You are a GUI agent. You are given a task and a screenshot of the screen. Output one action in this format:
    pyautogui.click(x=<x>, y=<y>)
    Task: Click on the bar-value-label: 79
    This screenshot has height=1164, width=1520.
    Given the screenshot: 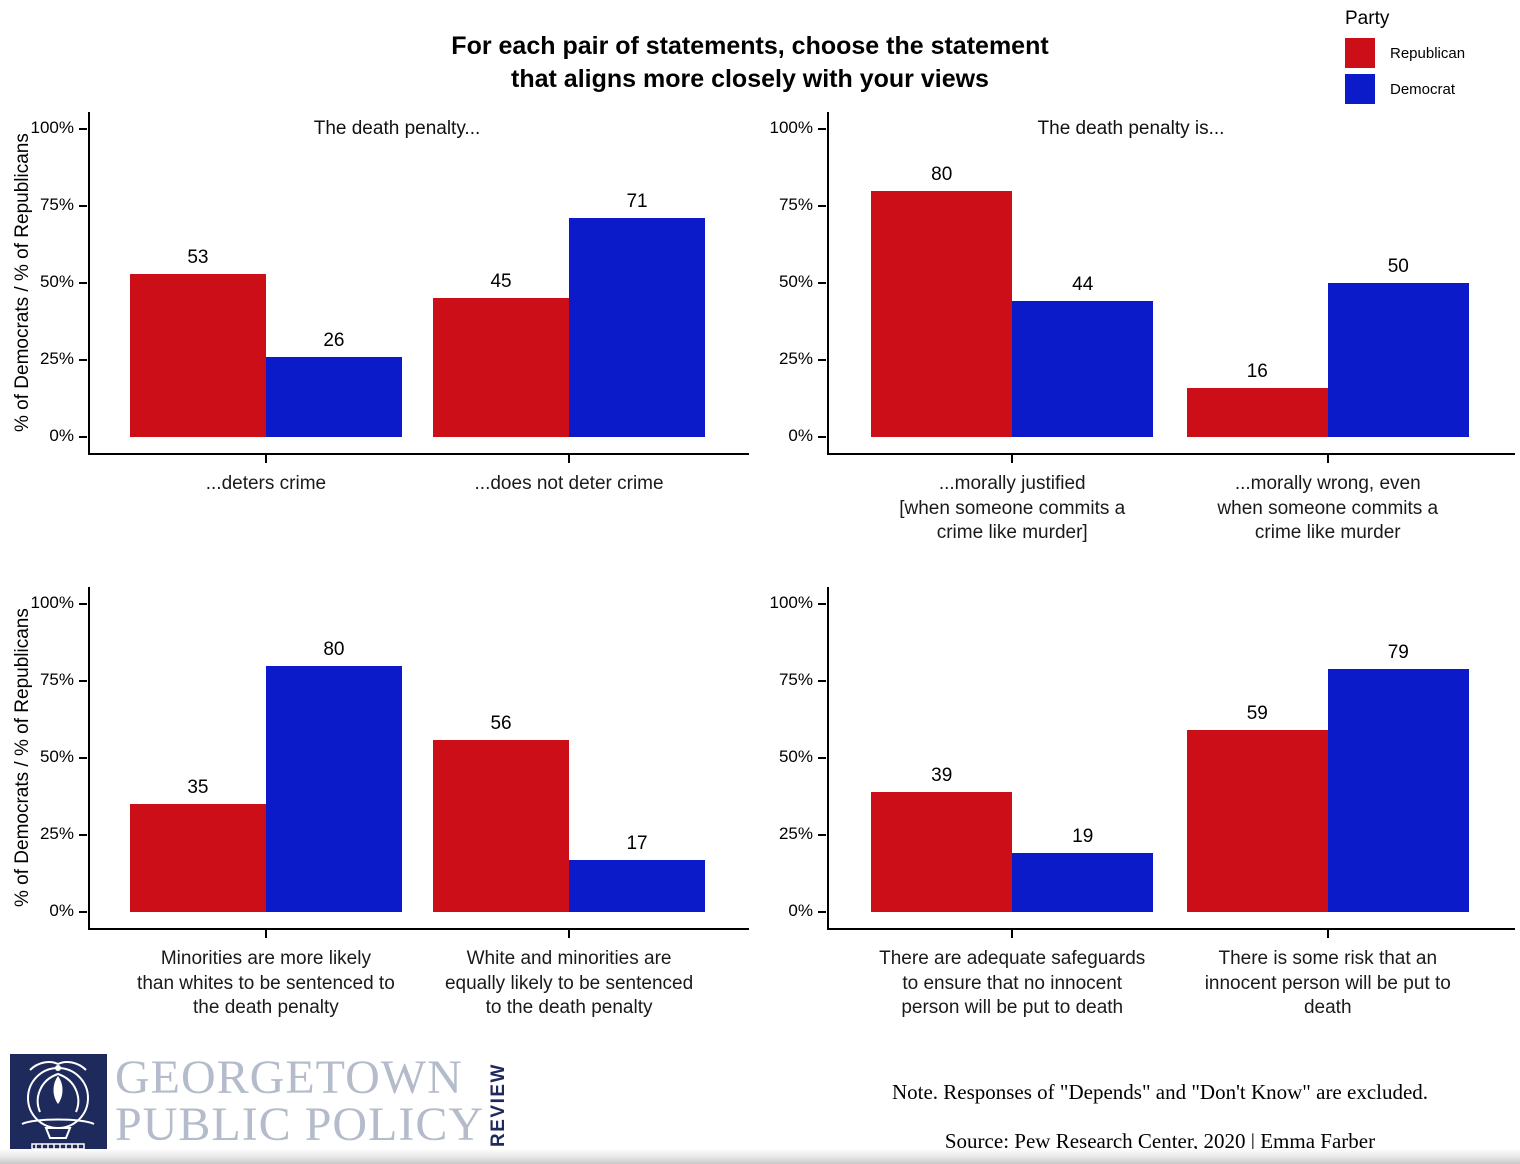 What is the action you would take?
    pyautogui.click(x=1398, y=652)
    